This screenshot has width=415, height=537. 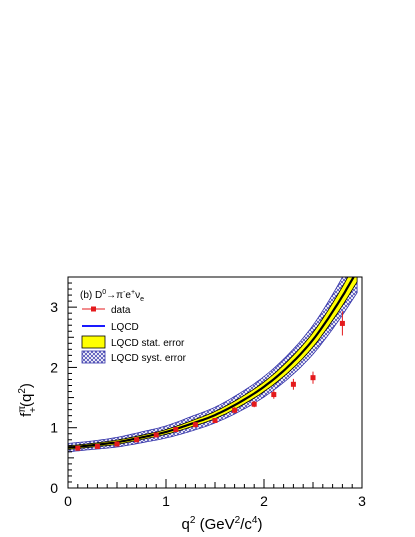 What do you see at coordinates (93, 342) in the screenshot?
I see `legend-stat-swatch` at bounding box center [93, 342].